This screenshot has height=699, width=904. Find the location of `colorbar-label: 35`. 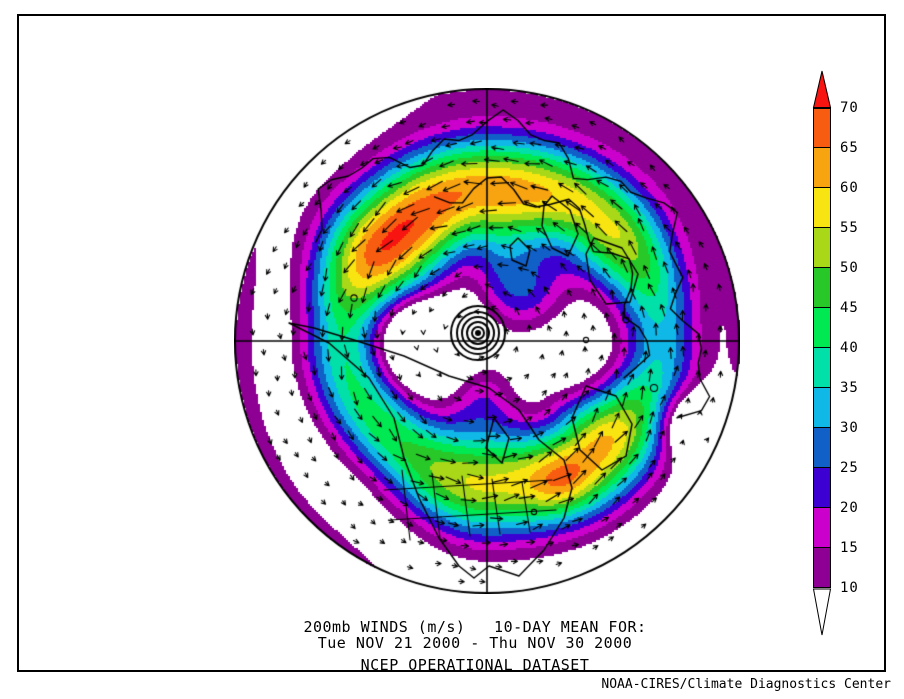

colorbar-label: 35 is located at coordinates (849, 388).